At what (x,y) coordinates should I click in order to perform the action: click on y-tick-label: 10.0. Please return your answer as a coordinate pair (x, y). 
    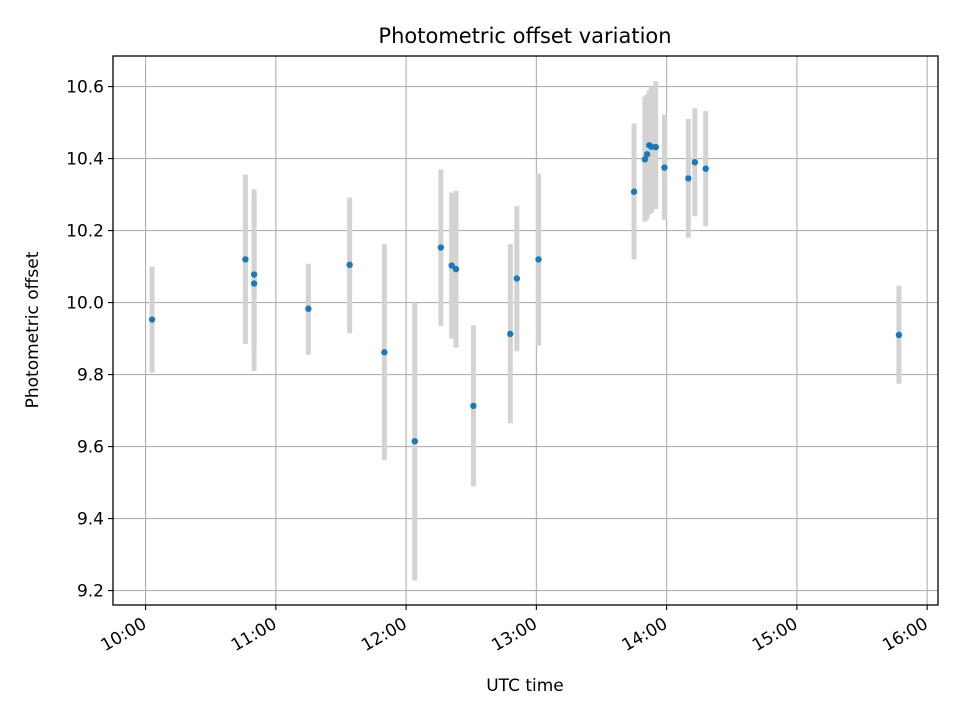
    Looking at the image, I should click on (85, 304).